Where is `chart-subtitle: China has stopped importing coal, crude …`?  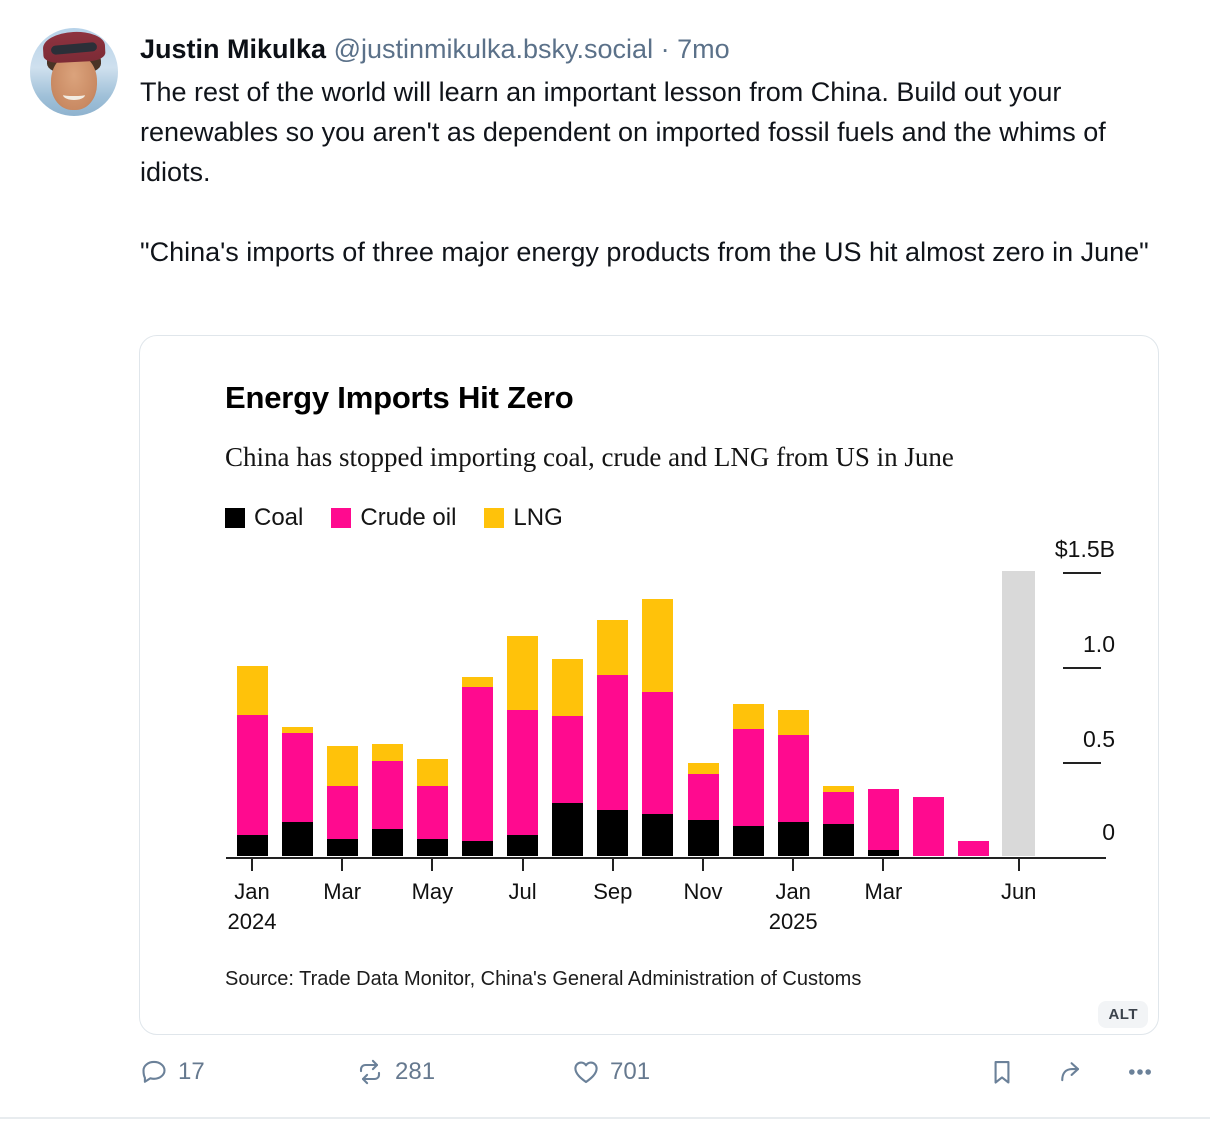
chart-subtitle: China has stopped importing coal, crude … is located at coordinates (589, 457).